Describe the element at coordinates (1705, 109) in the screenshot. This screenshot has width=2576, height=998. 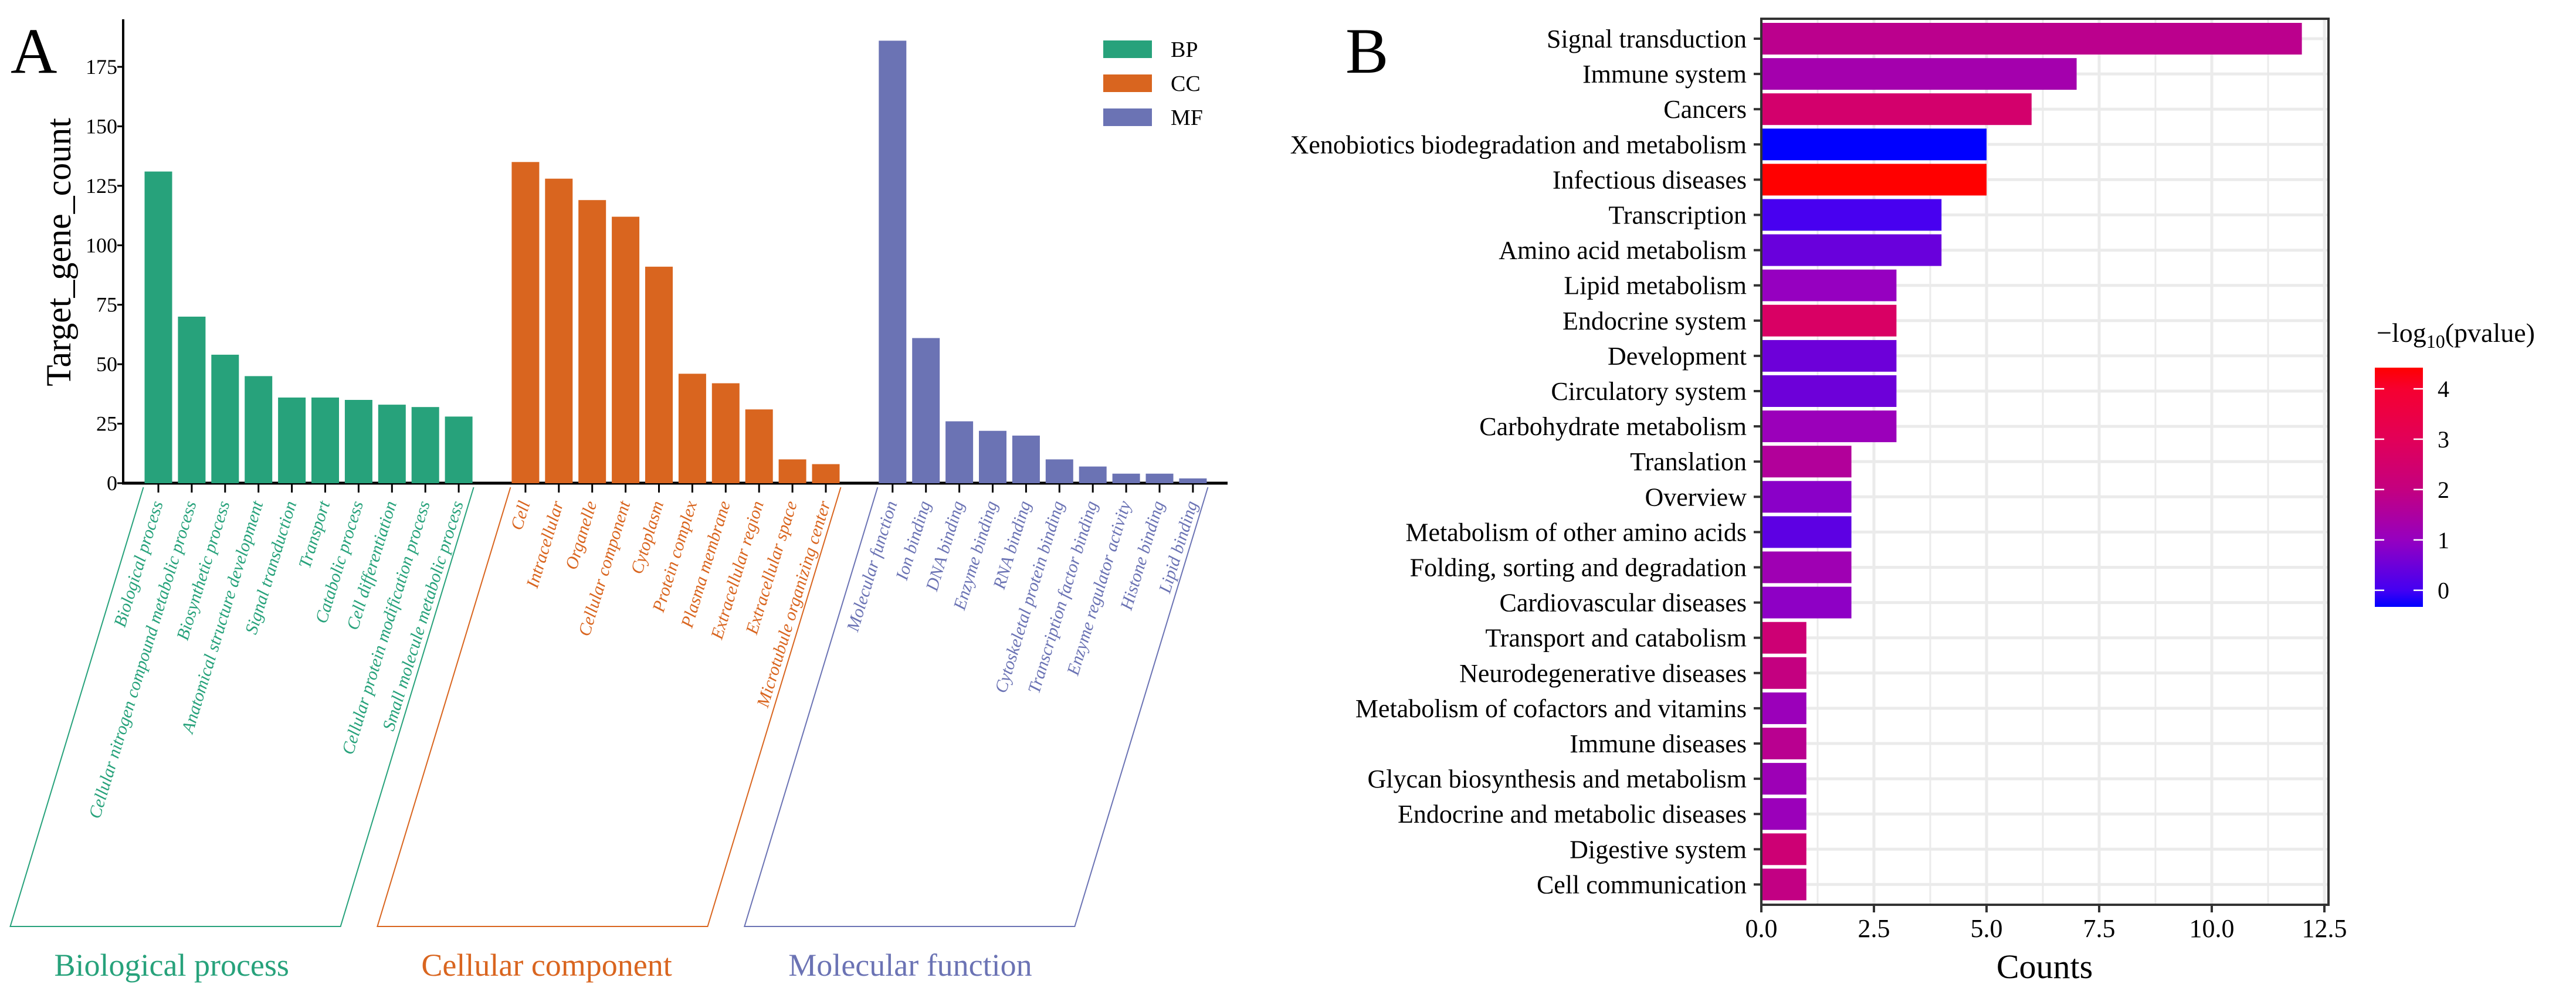
I see `category-label: Cancers` at that location.